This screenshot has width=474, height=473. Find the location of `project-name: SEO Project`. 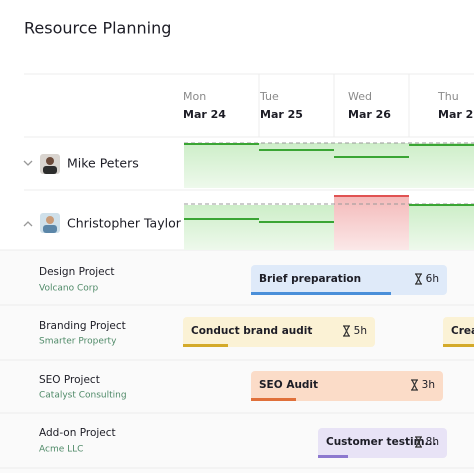

project-name: SEO Project is located at coordinates (69, 380).